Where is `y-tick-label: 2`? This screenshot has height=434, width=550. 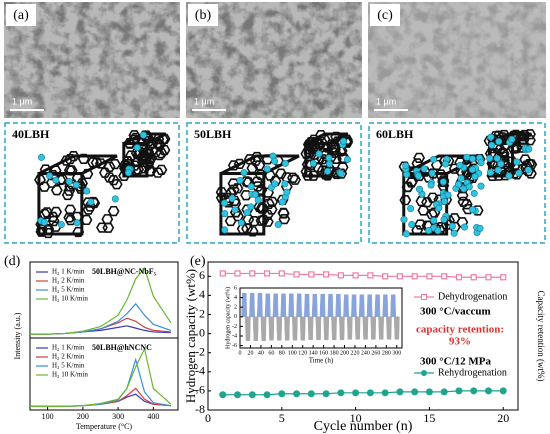
y-tick-label: 2 is located at coordinates (202, 313).